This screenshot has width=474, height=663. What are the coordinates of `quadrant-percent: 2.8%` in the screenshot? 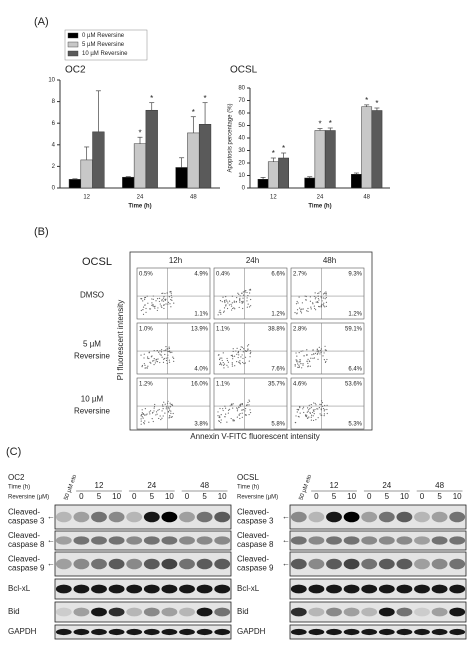 It's located at (300, 330).